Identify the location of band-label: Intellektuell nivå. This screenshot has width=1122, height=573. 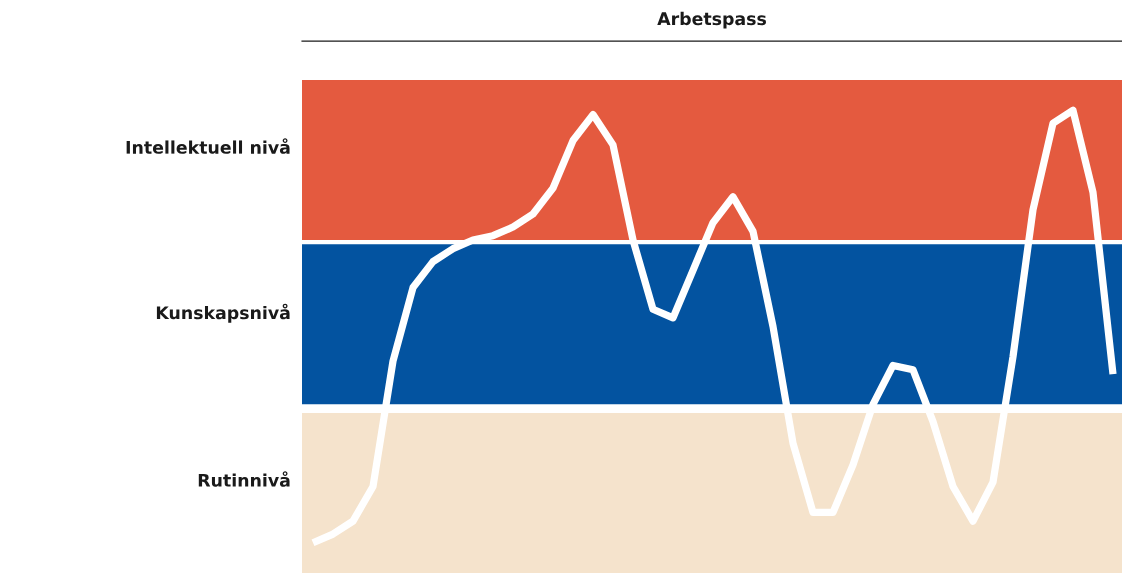
(208, 146).